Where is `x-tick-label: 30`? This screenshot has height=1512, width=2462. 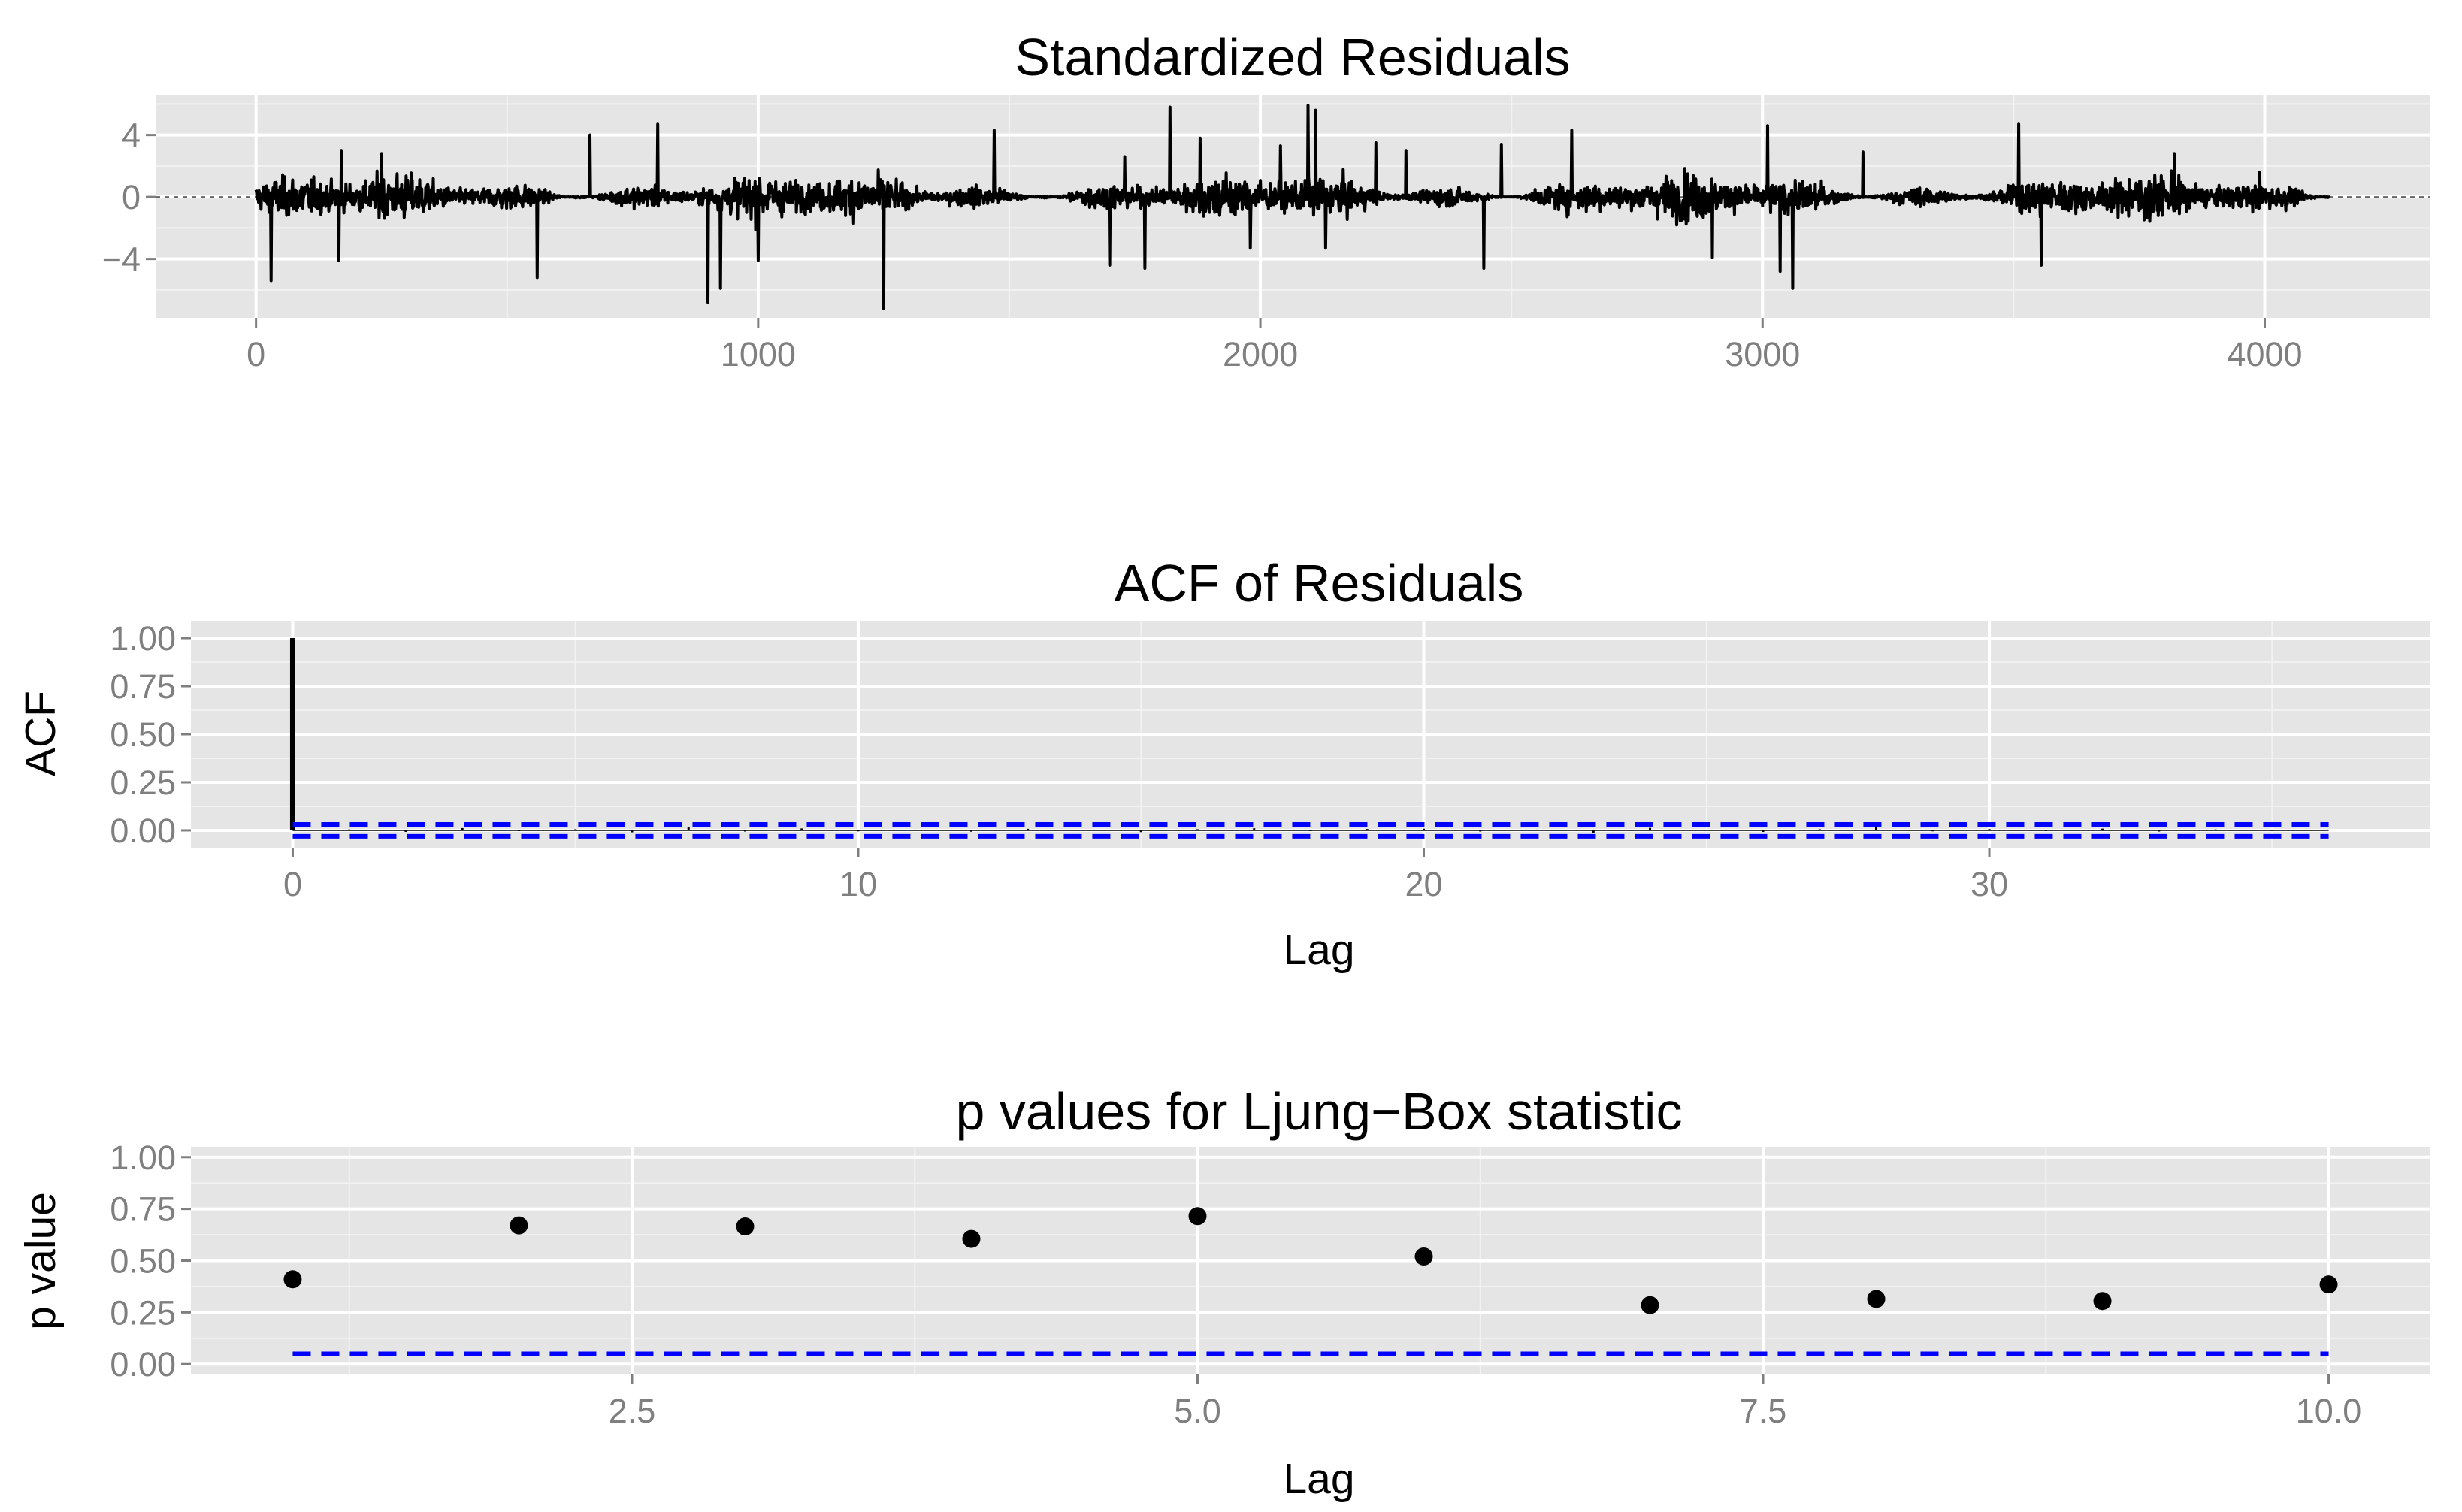 x-tick-label: 30 is located at coordinates (1989, 884).